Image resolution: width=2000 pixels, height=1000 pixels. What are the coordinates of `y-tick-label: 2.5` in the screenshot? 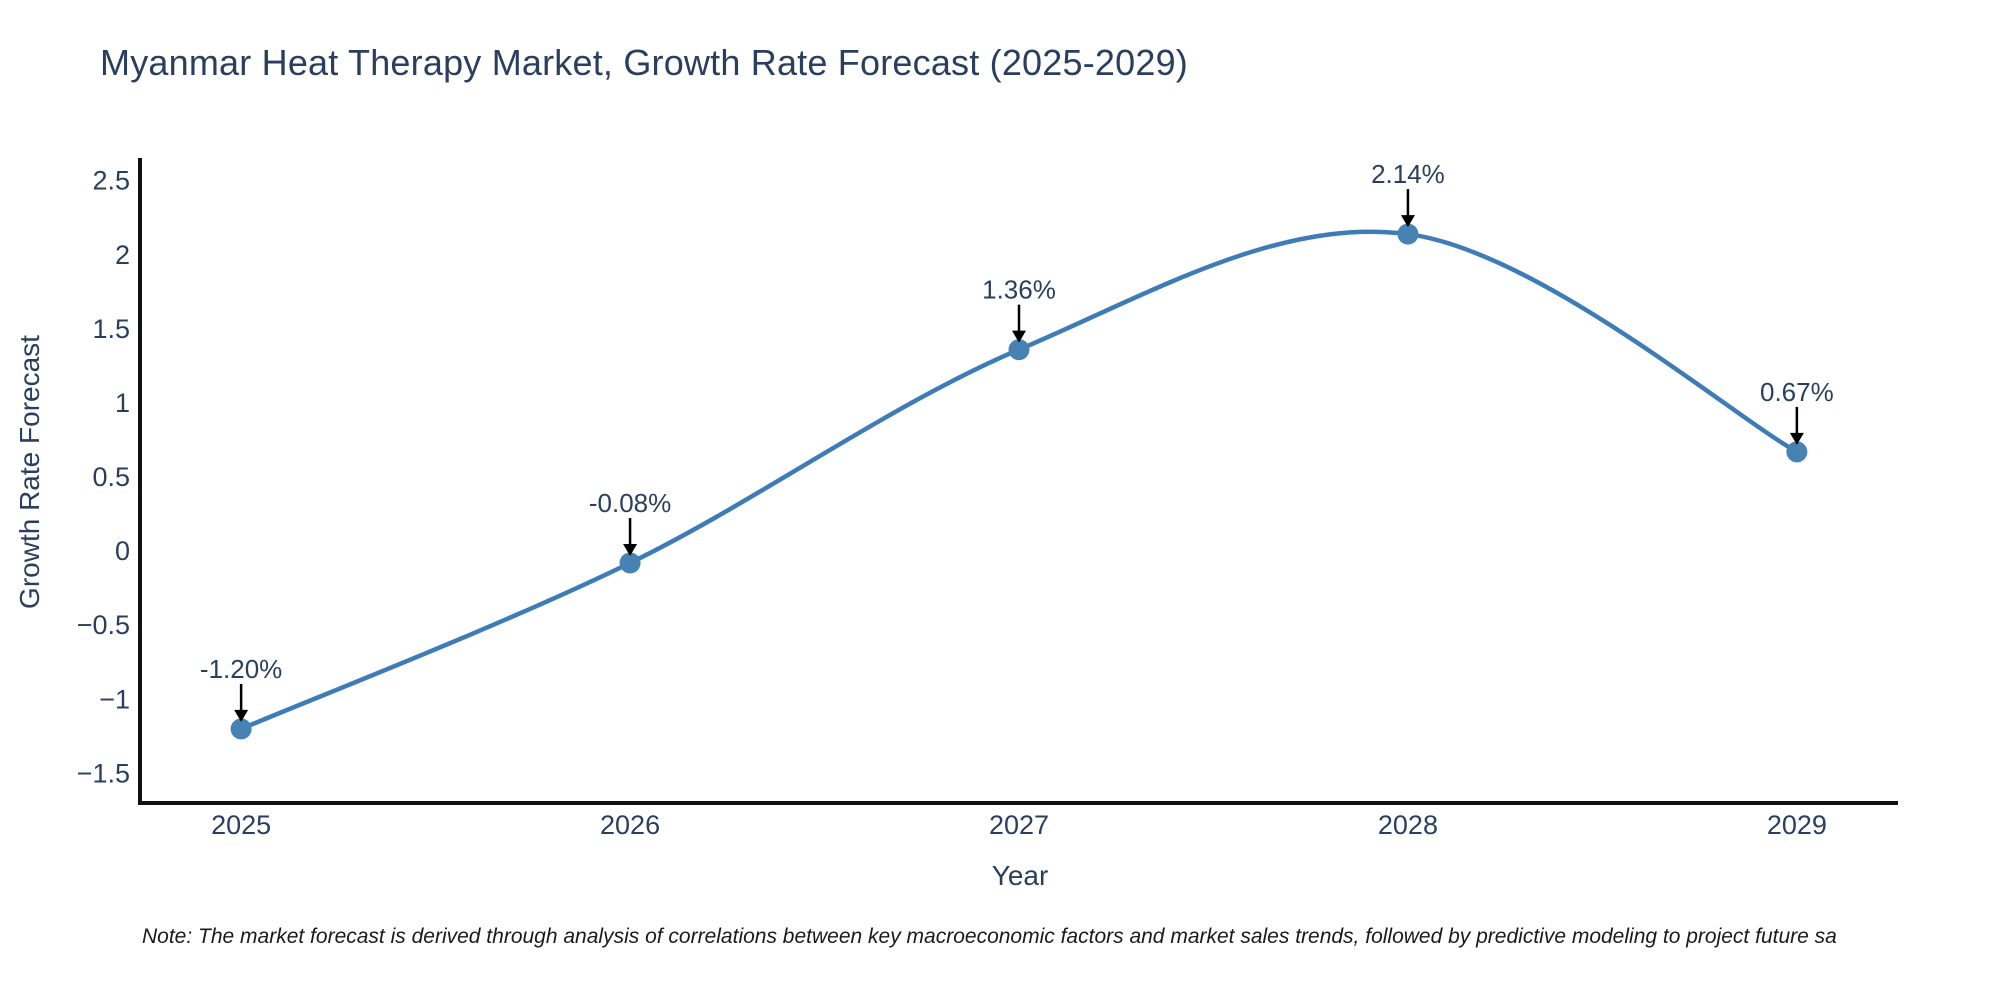 It's located at (111, 181).